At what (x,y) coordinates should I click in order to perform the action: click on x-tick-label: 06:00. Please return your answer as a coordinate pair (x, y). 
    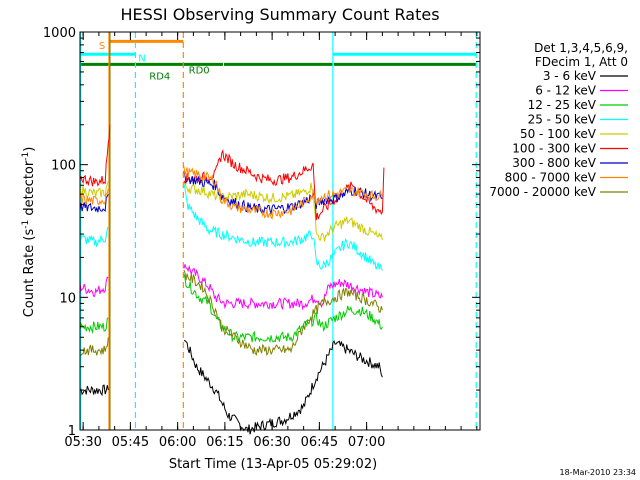
    Looking at the image, I should click on (177, 442).